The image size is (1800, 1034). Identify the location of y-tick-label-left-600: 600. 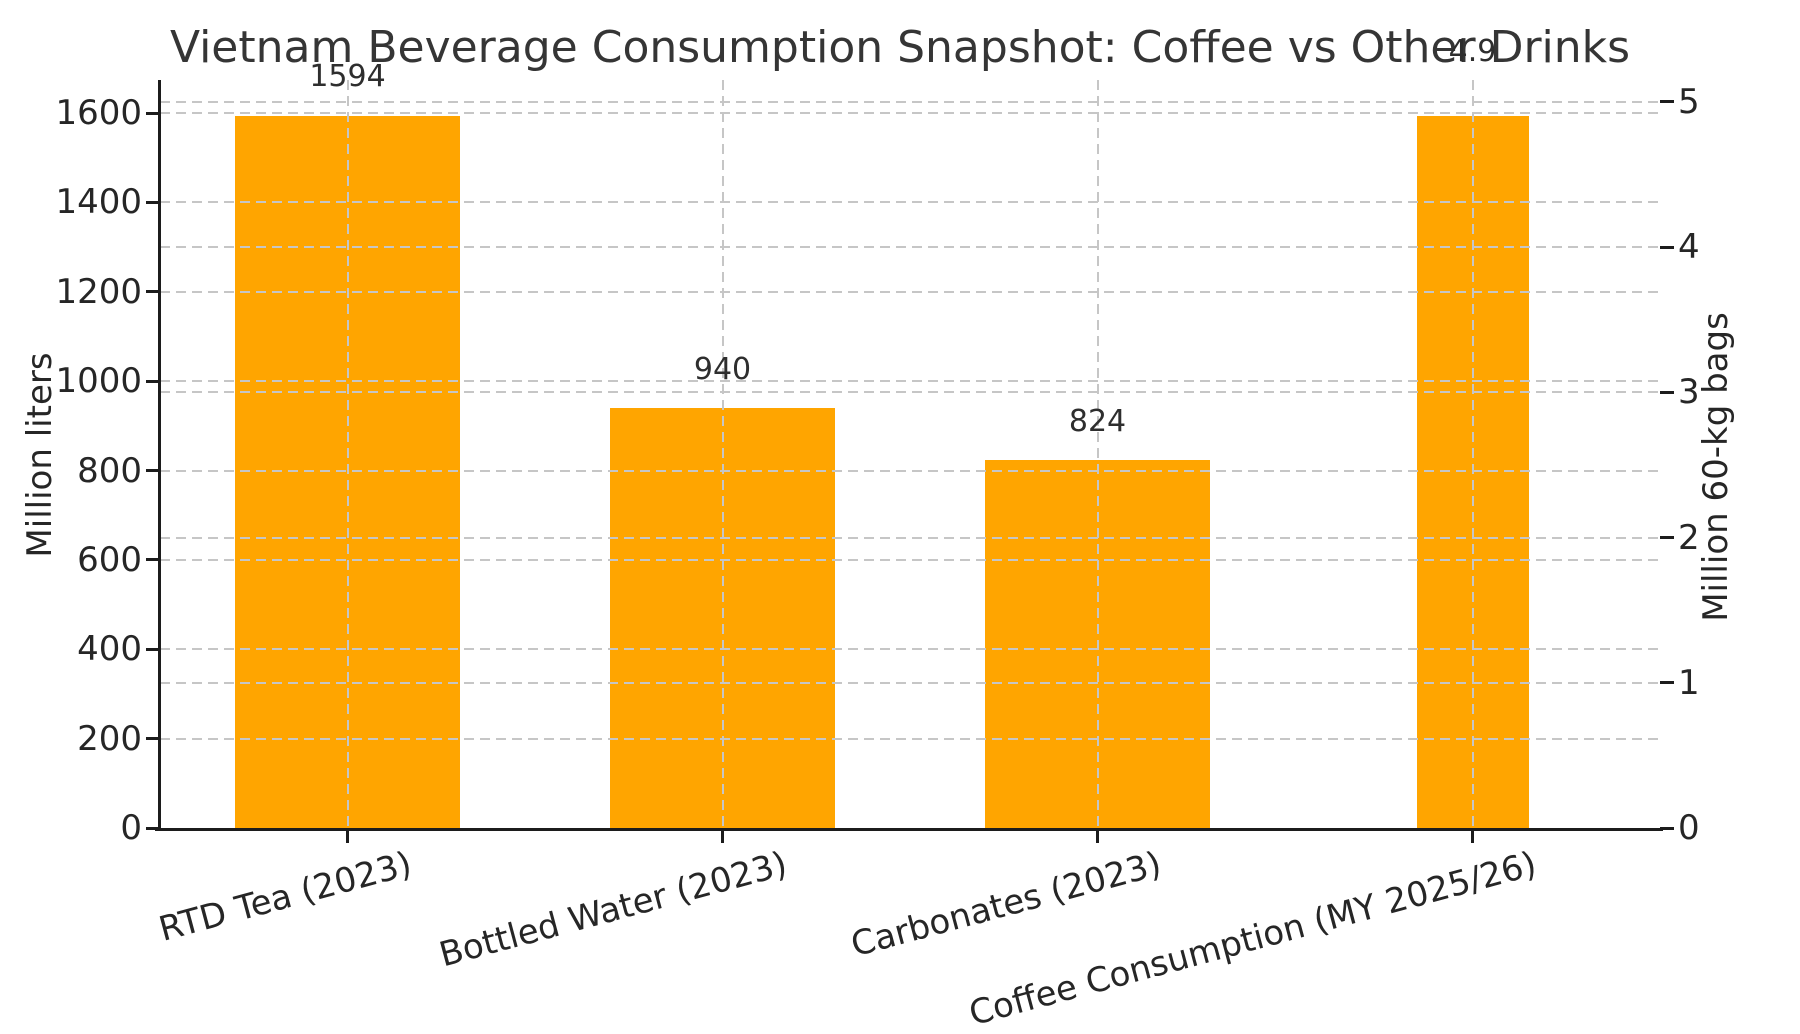
(109, 559).